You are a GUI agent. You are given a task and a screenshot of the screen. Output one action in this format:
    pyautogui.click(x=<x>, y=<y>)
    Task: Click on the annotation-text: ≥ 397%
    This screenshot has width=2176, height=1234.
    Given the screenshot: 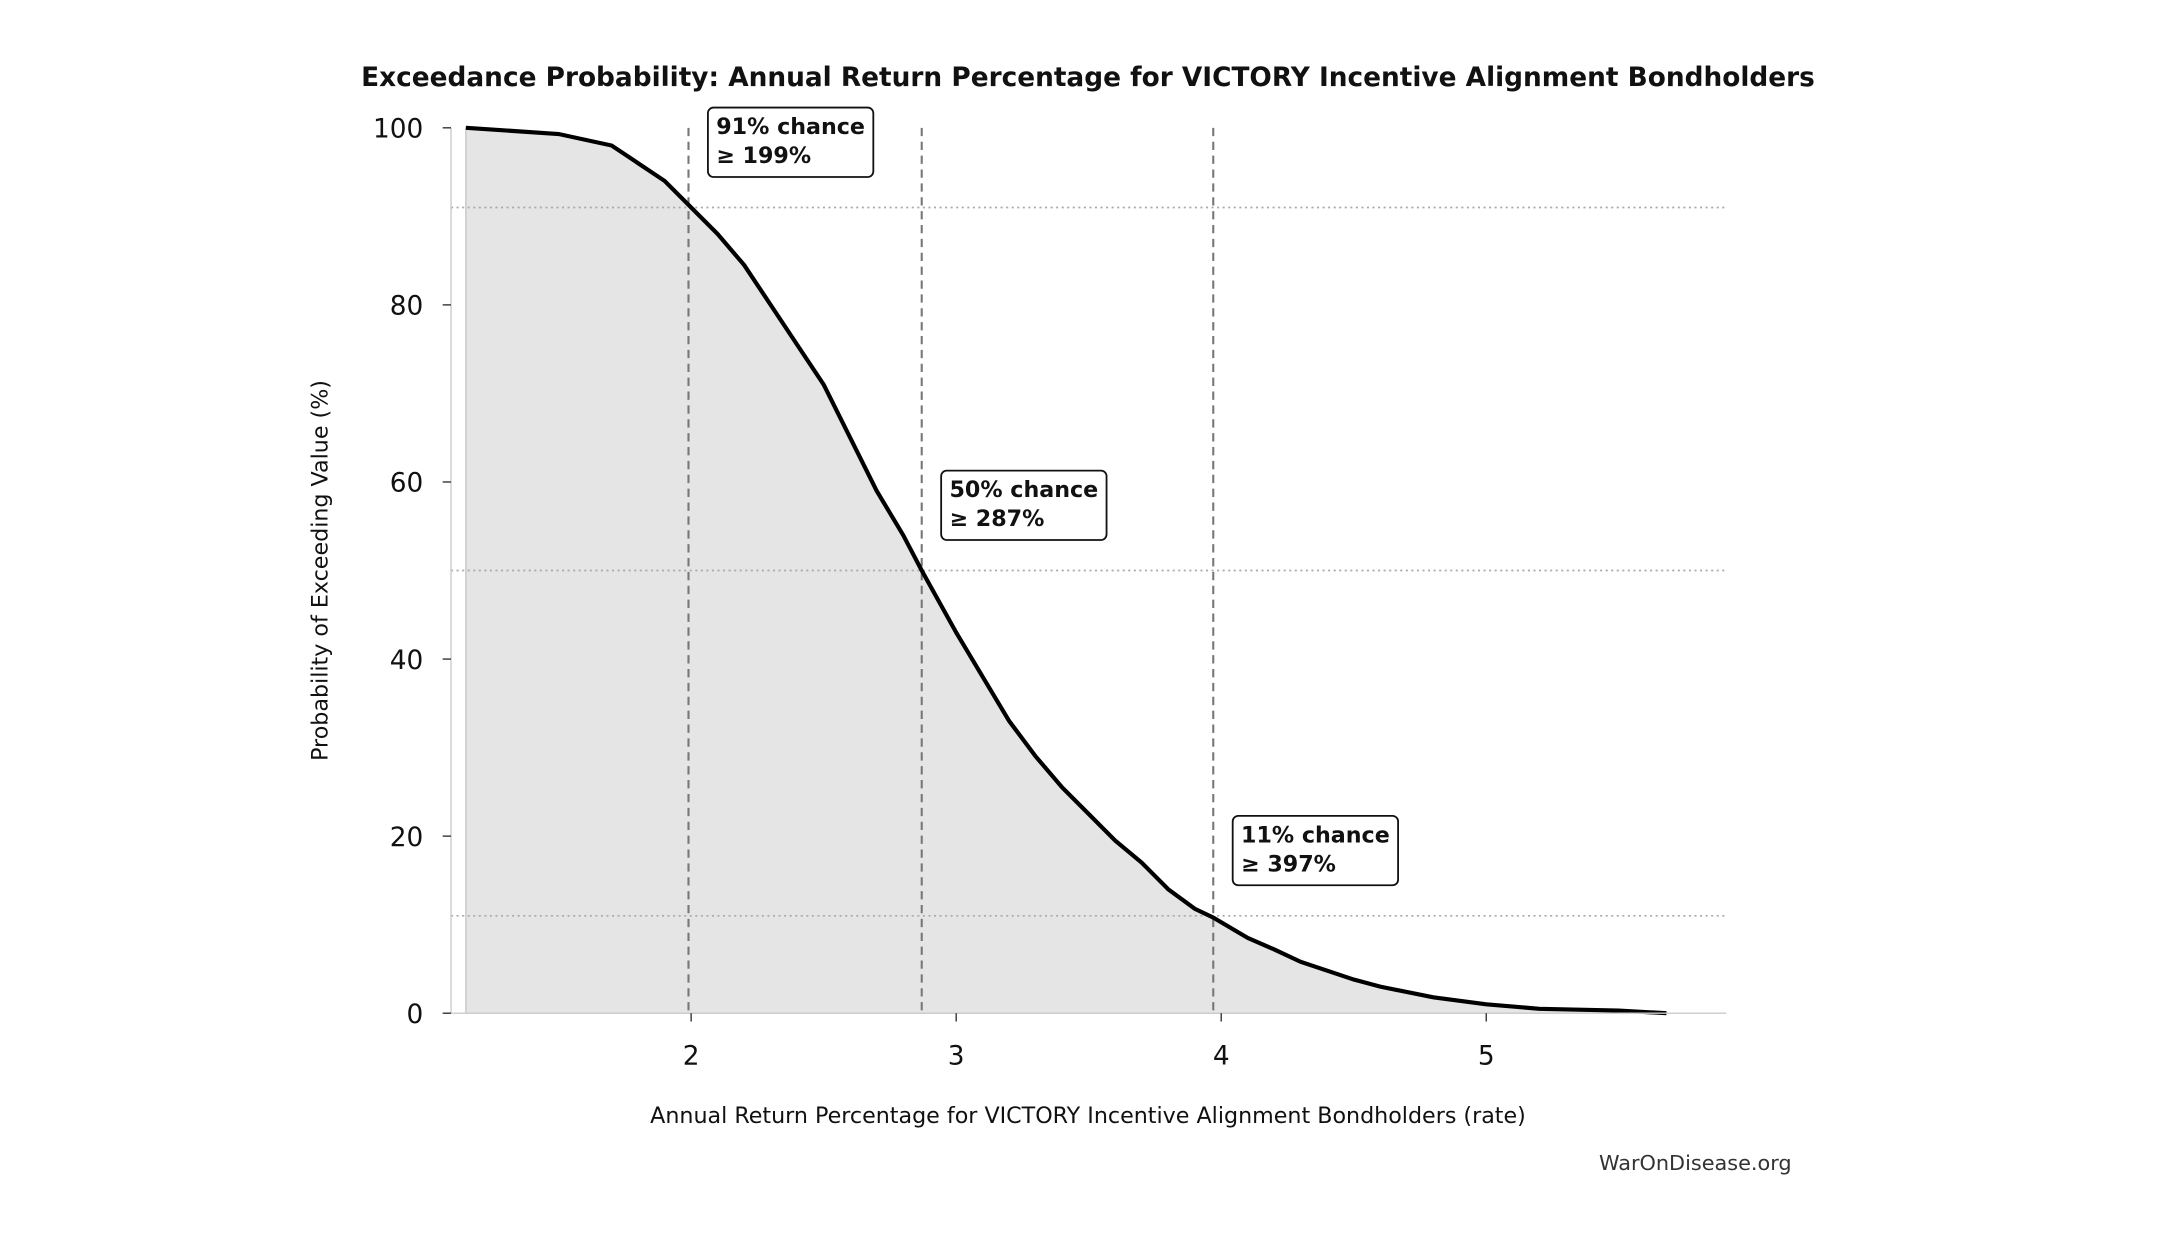 What is the action you would take?
    pyautogui.click(x=1288, y=864)
    